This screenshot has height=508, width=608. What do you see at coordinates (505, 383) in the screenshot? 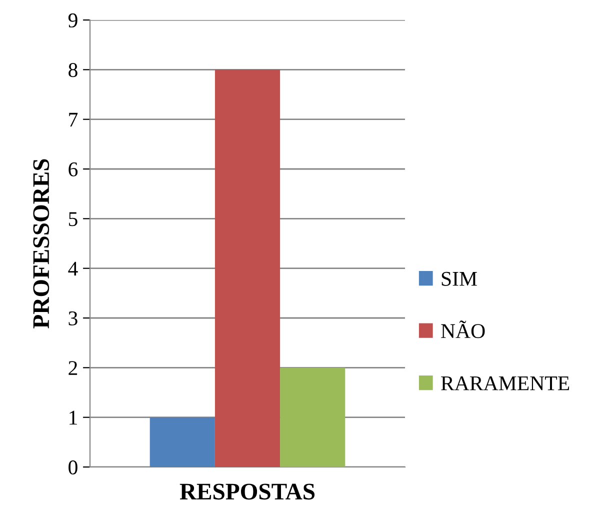
I see `legend-label: RARAMENTE` at bounding box center [505, 383].